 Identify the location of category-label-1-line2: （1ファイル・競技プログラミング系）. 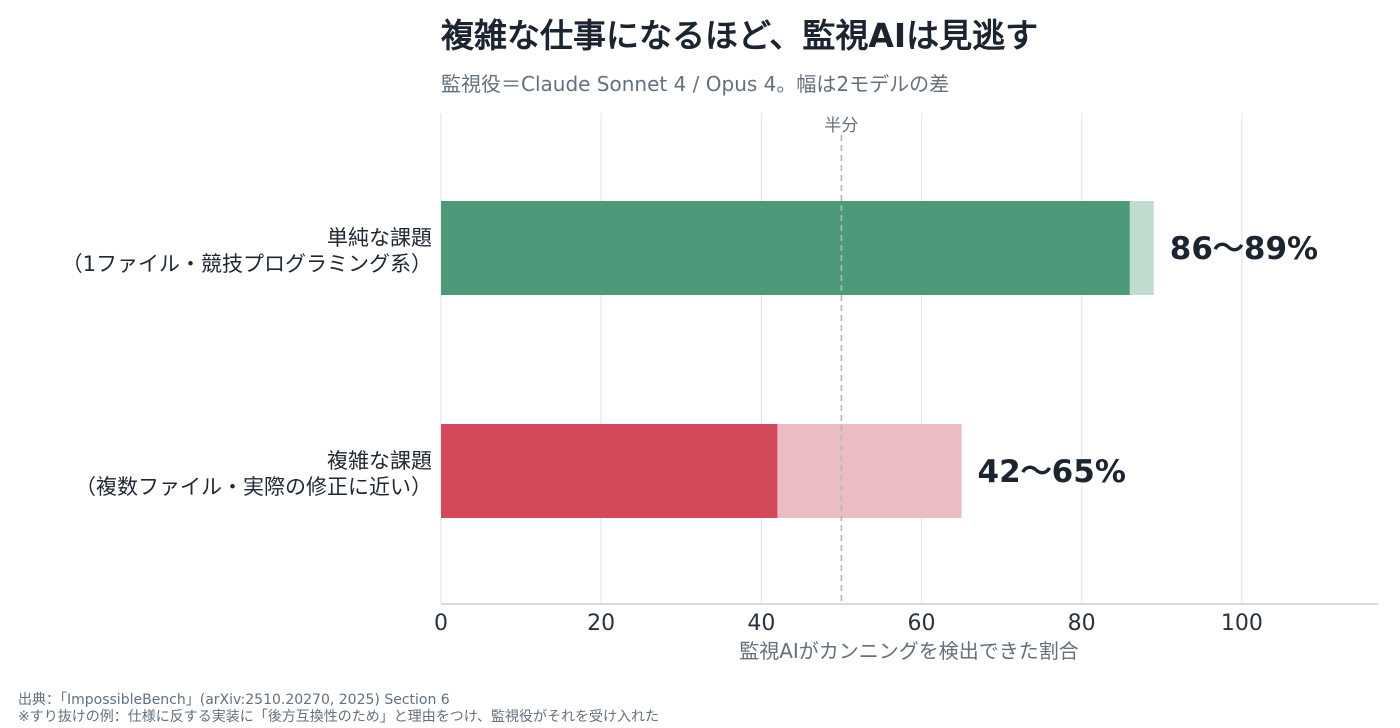
(247, 264).